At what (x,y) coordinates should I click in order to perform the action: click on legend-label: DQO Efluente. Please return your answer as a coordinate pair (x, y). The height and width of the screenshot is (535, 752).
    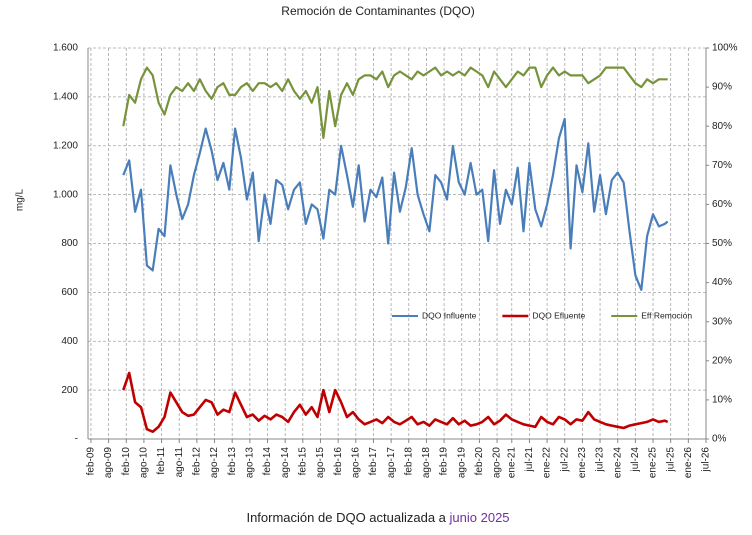
    Looking at the image, I should click on (558, 315).